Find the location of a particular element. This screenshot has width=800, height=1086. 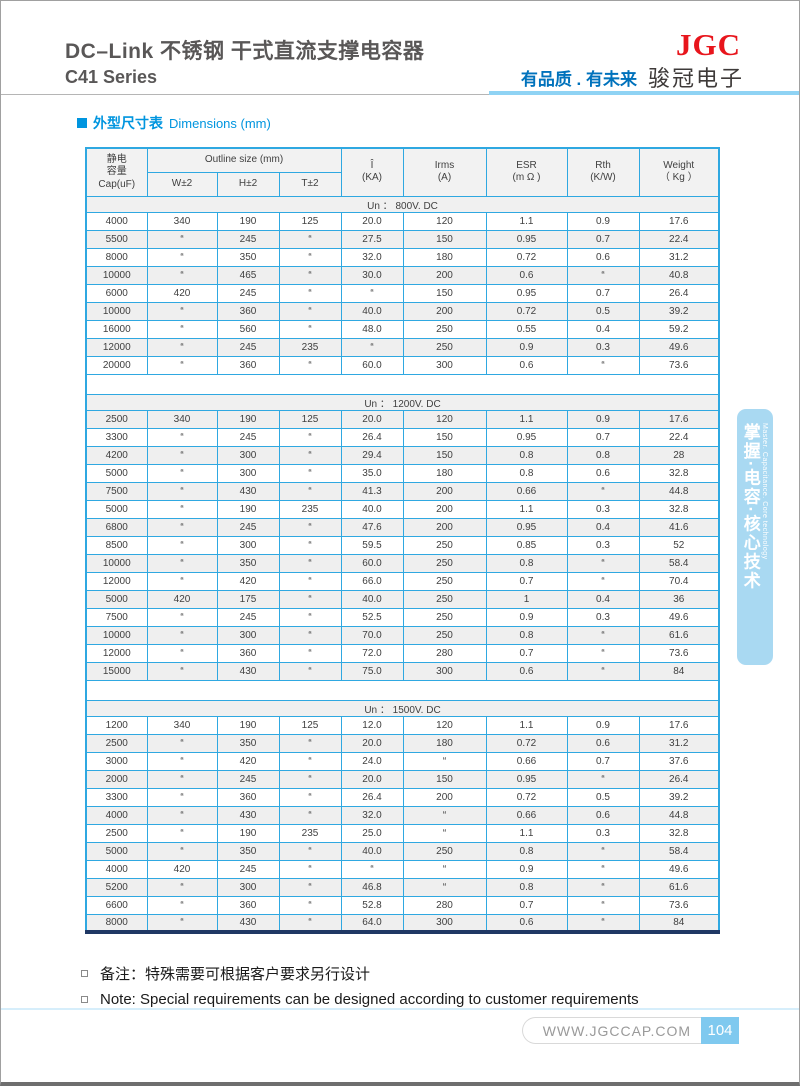

note-zh-line: 备注：特殊需要可根据客户要求另行设计 is located at coordinates (359, 973).